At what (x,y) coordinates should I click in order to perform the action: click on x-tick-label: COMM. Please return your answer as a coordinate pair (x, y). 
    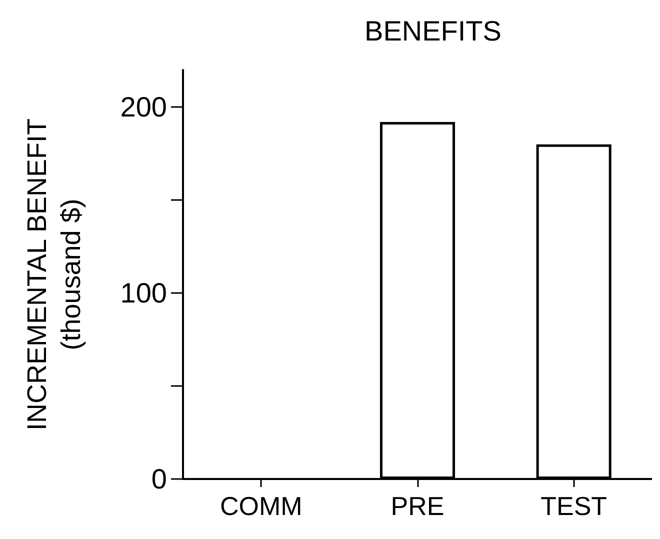
    Looking at the image, I should click on (261, 506).